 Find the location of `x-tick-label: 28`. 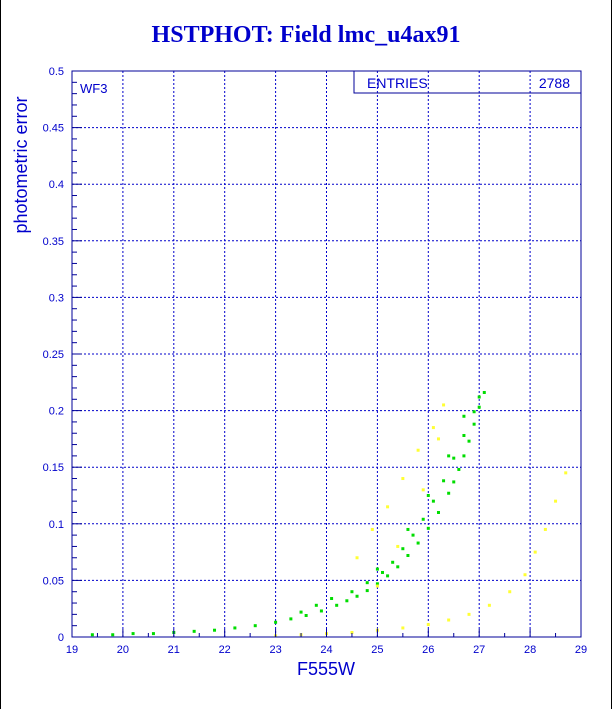

x-tick-label: 28 is located at coordinates (530, 650).